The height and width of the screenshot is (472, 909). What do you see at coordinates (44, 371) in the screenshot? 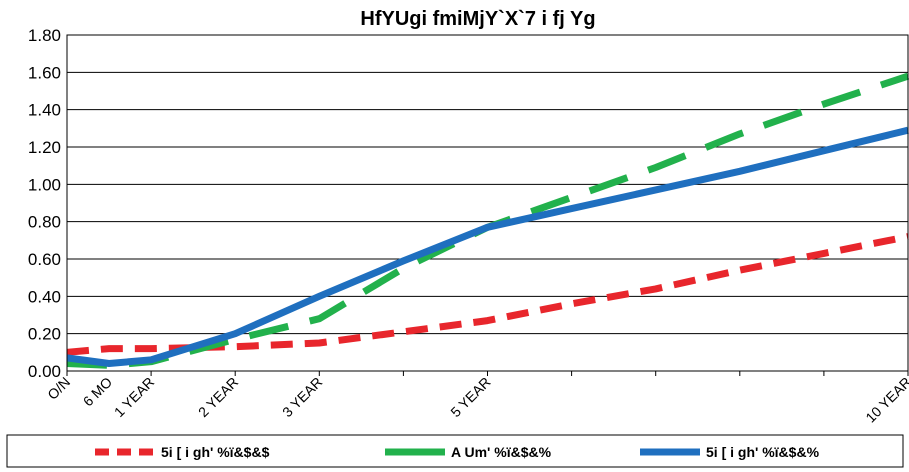
I see `y-tick-label: 0.00` at bounding box center [44, 371].